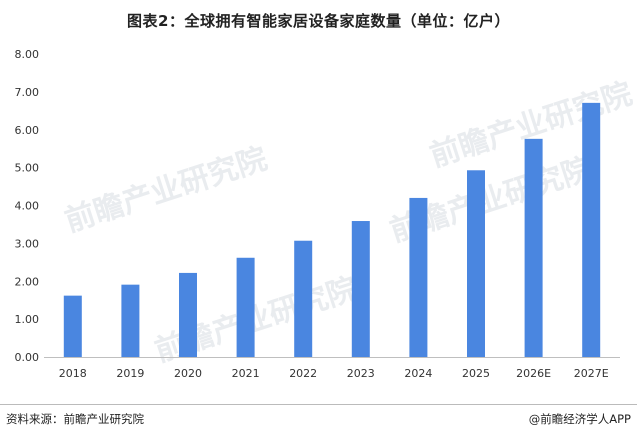  Describe the element at coordinates (188, 373) in the screenshot. I see `x-tick-label: 2020` at that location.